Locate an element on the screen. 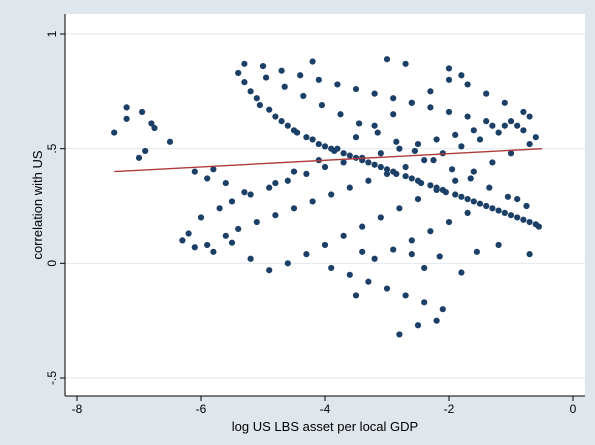  x-axis-label: log US LBS asset per local GDP is located at coordinates (325, 426).